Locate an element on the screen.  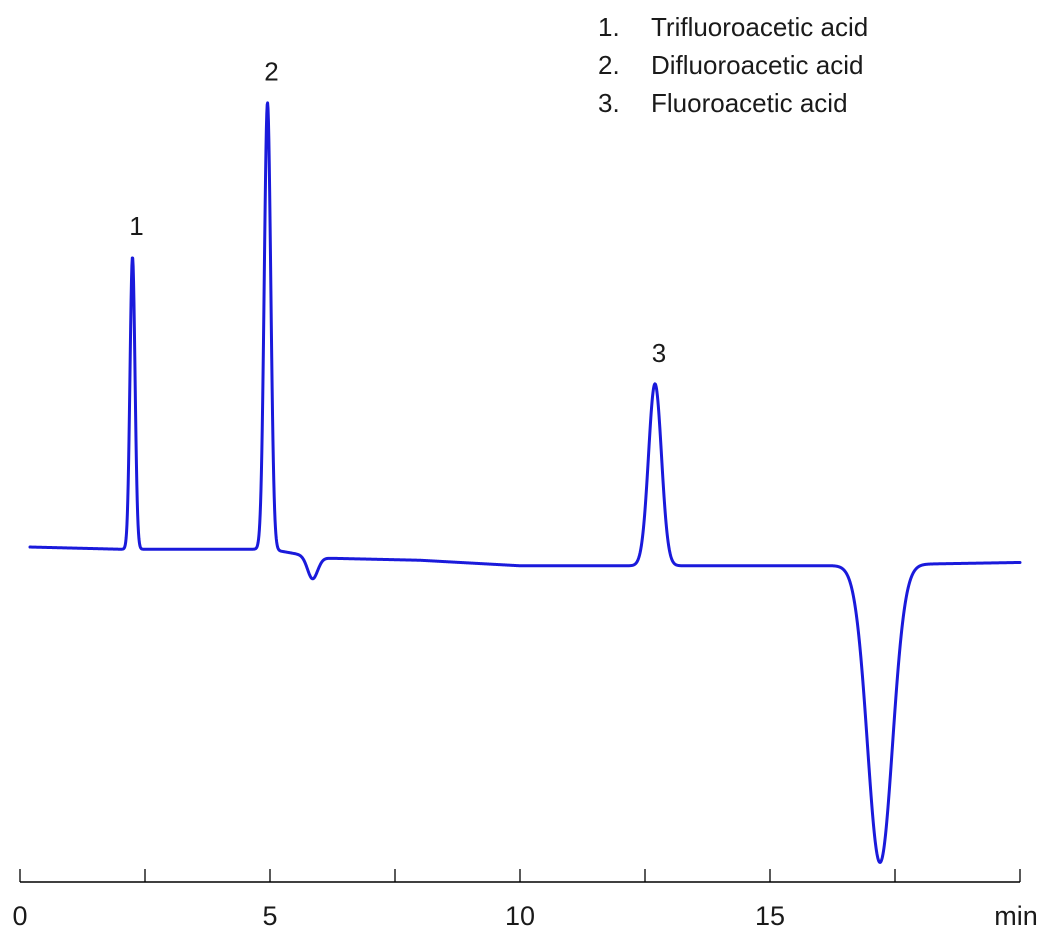
legend-number-3: 3. is located at coordinates (609, 103).